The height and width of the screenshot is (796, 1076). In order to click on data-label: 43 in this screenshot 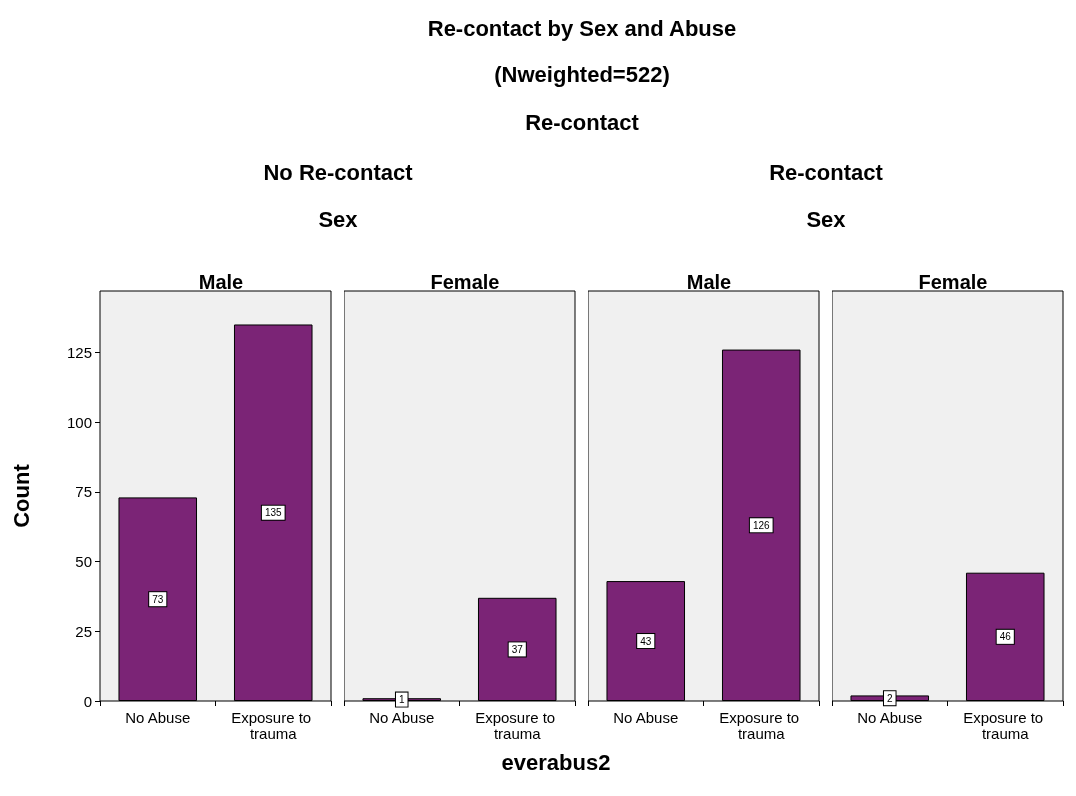, I will do `click(646, 641)`.